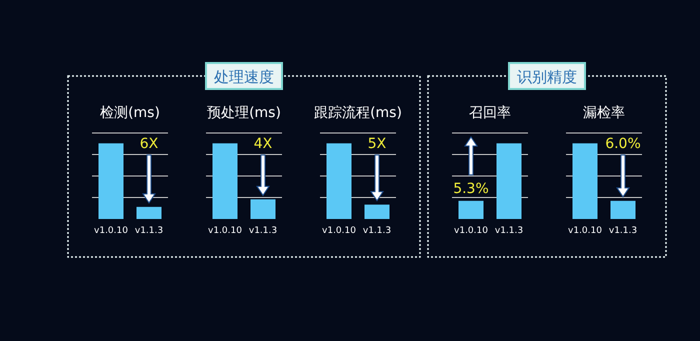 The image size is (700, 341). What do you see at coordinates (623, 144) in the screenshot?
I see `annotation: 6.0%` at bounding box center [623, 144].